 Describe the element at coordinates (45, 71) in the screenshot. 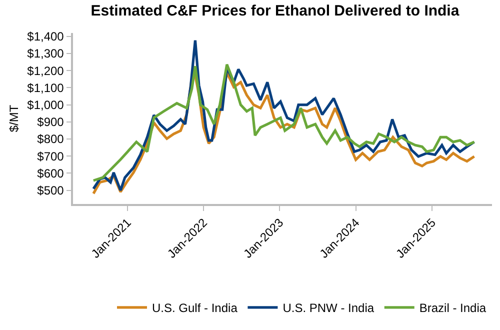

I see `y-tick-label: $1,200` at that location.